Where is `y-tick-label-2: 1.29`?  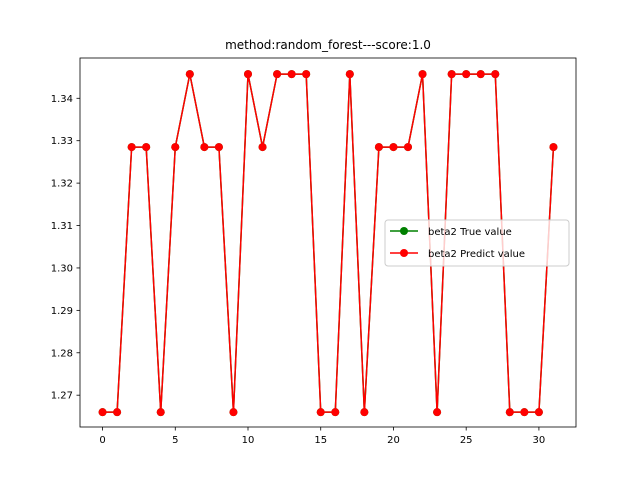 y-tick-label-2: 1.29 is located at coordinates (62, 311).